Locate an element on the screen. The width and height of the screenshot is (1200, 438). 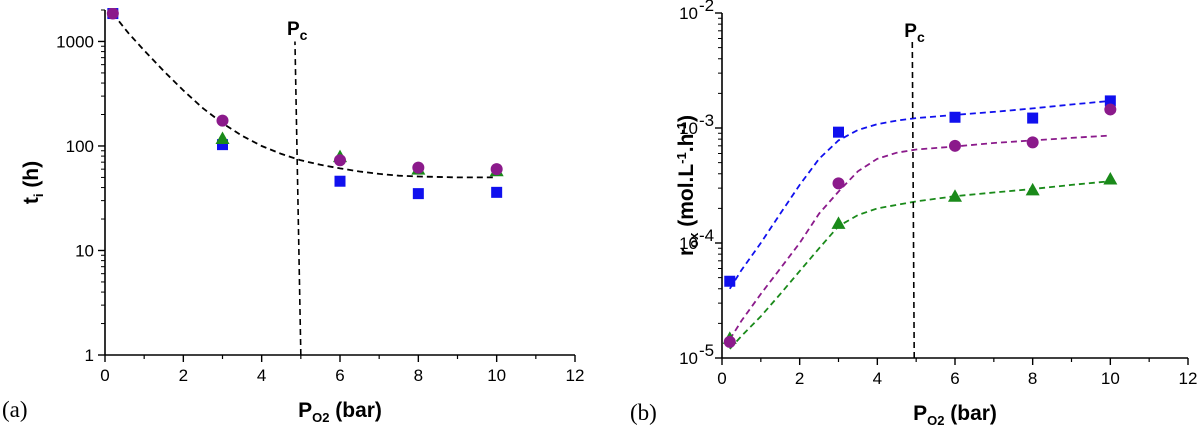
panel-label: (a) is located at coordinates (15, 409).